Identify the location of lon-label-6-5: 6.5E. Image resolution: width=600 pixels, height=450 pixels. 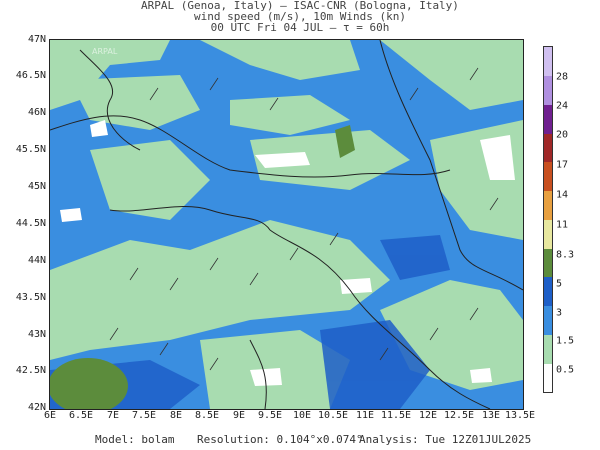
(81, 415).